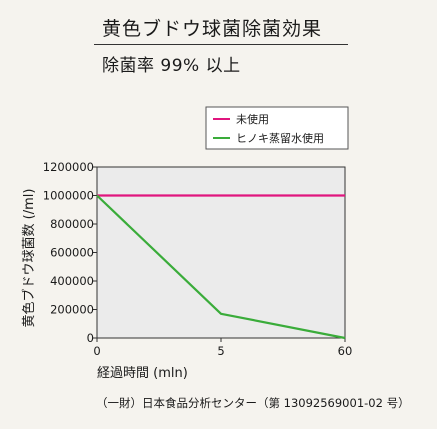 The image size is (437, 429). I want to click on y-tick-label: 800000, so click(72, 224).